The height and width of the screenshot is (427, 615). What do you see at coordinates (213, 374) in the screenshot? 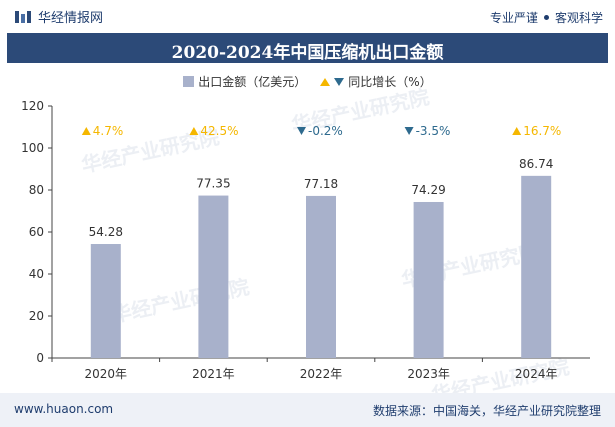
I see `x-tick-label: 2021年` at bounding box center [213, 374].